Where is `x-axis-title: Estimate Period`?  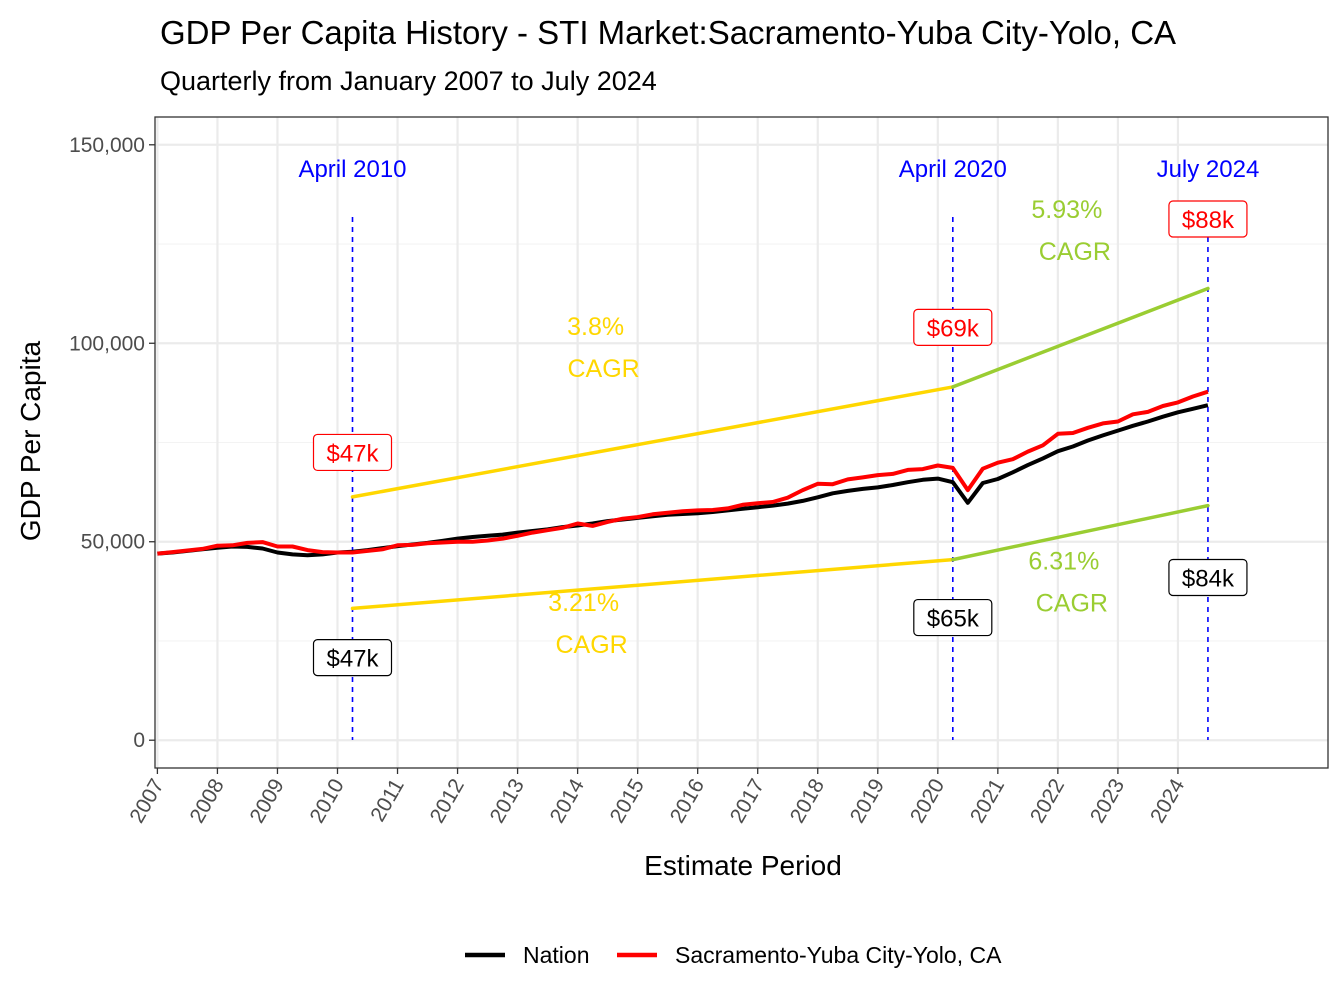 x-axis-title: Estimate Period is located at coordinates (743, 865).